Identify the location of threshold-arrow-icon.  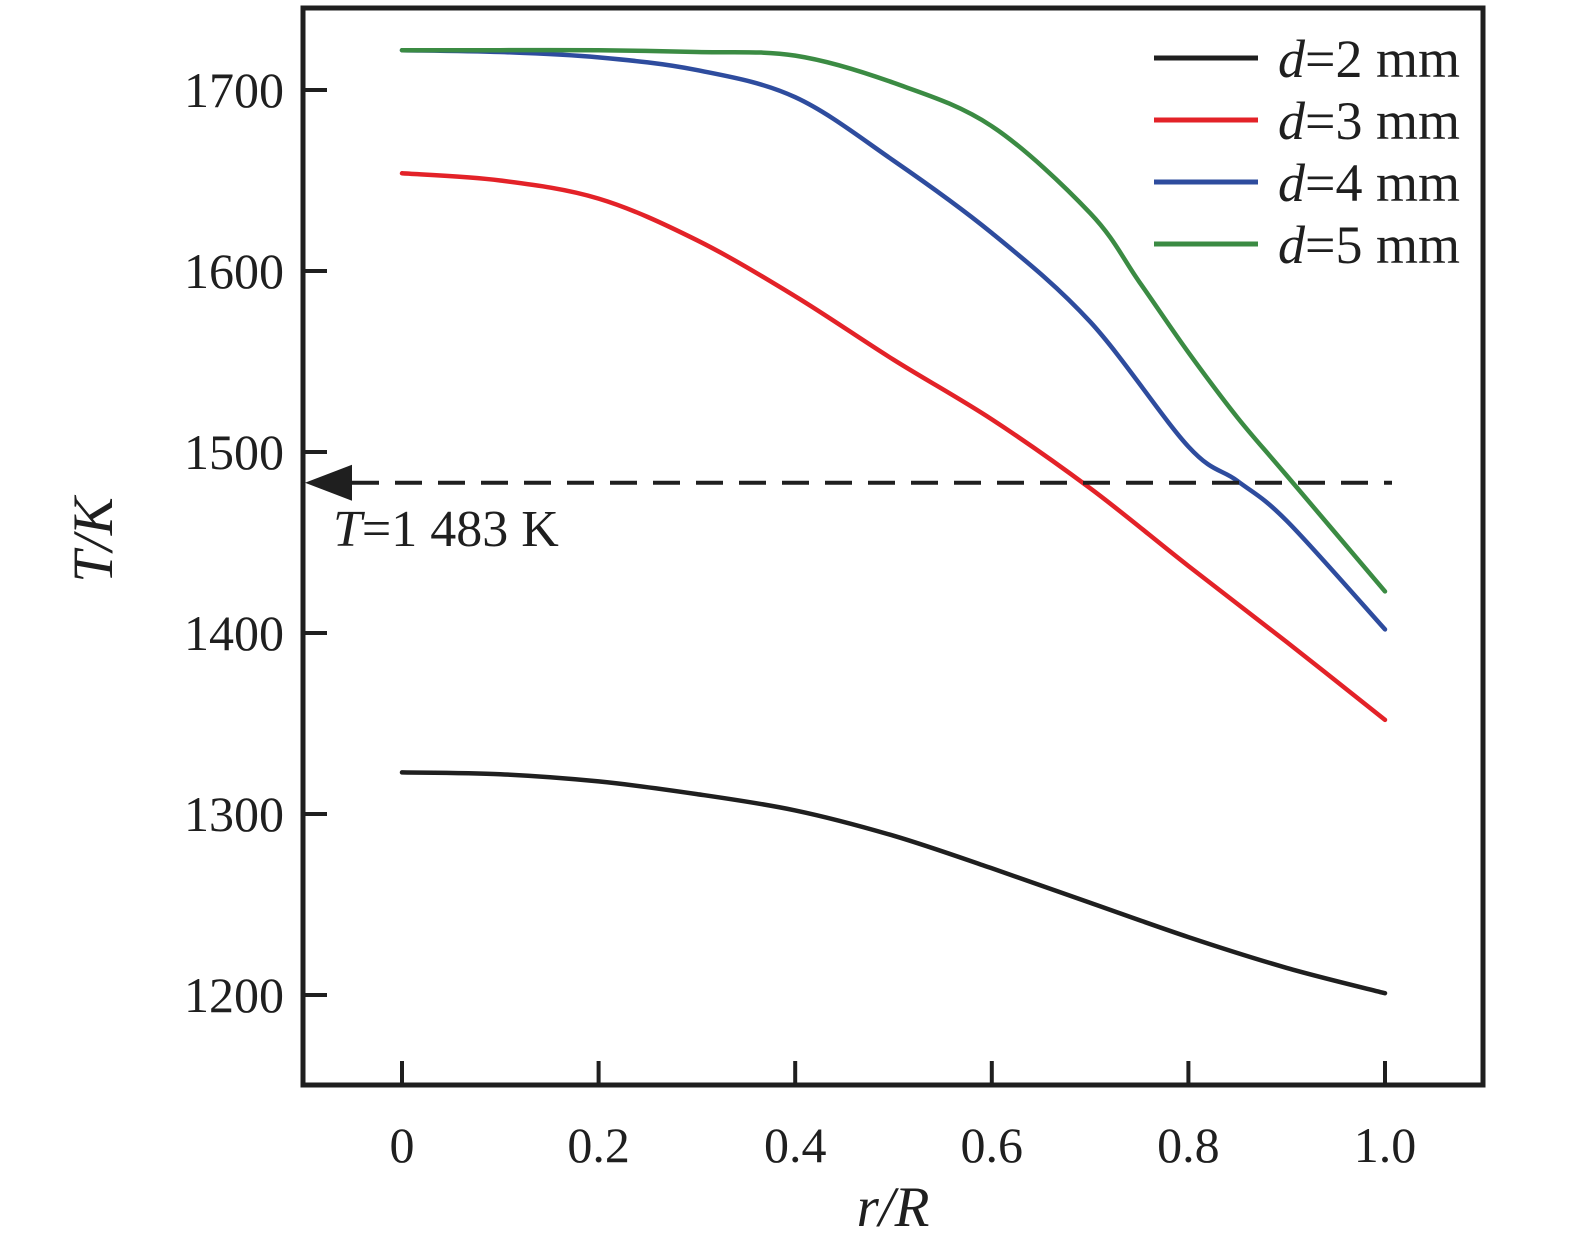
(328, 482).